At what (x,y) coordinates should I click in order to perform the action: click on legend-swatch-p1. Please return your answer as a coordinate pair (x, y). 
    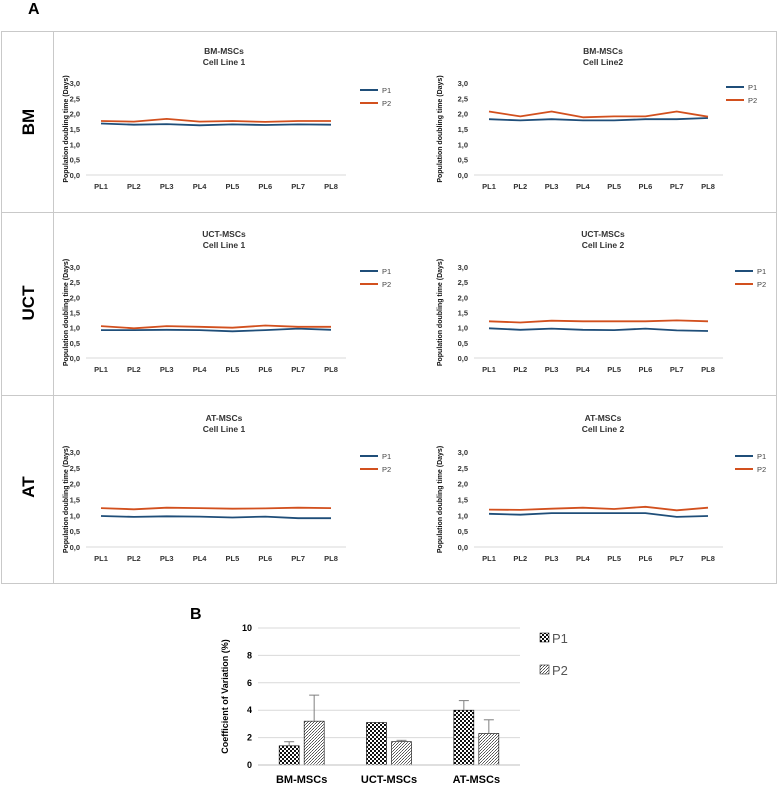
    Looking at the image, I should click on (544, 637).